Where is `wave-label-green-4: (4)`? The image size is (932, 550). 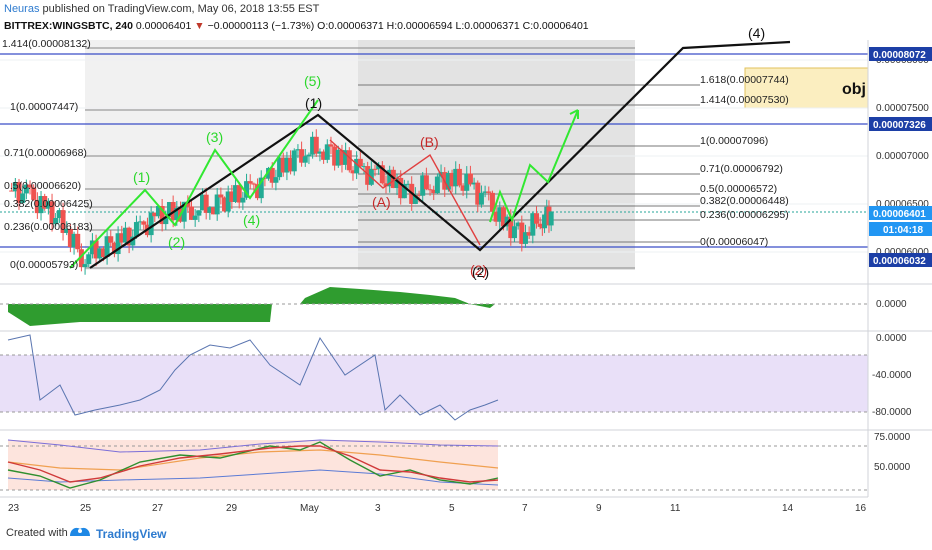
wave-label-green-4: (4) is located at coordinates (251, 220).